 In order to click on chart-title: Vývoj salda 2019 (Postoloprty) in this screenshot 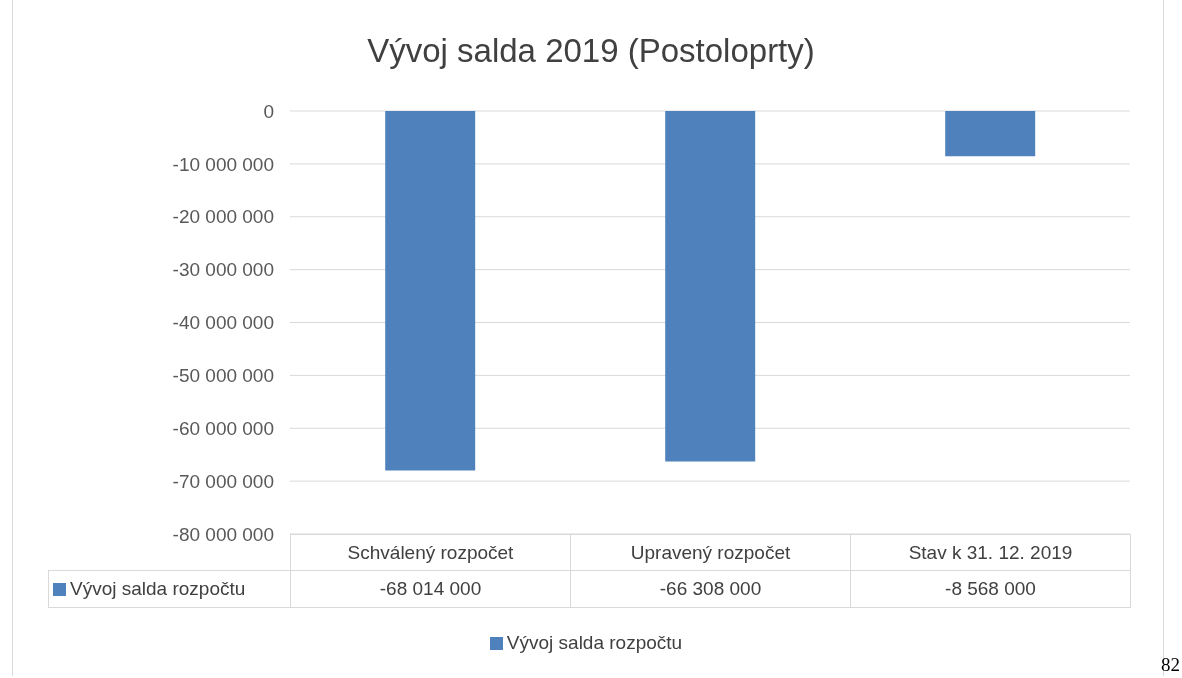, I will do `click(591, 51)`.